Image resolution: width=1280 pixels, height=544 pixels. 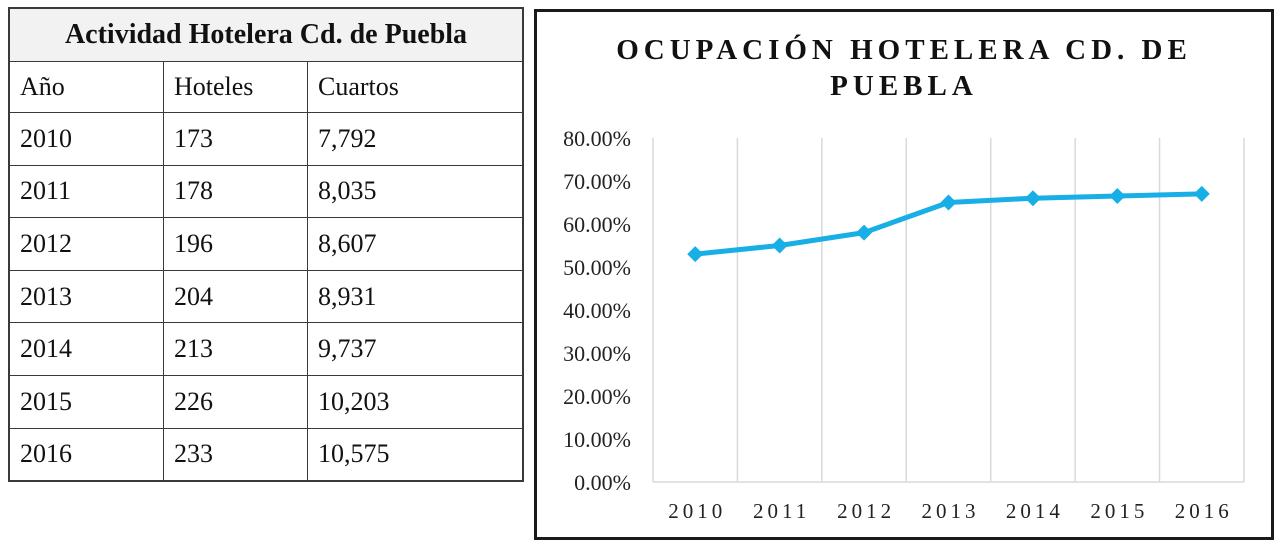 I want to click on cell-rooms: 10,575, so click(x=414, y=453).